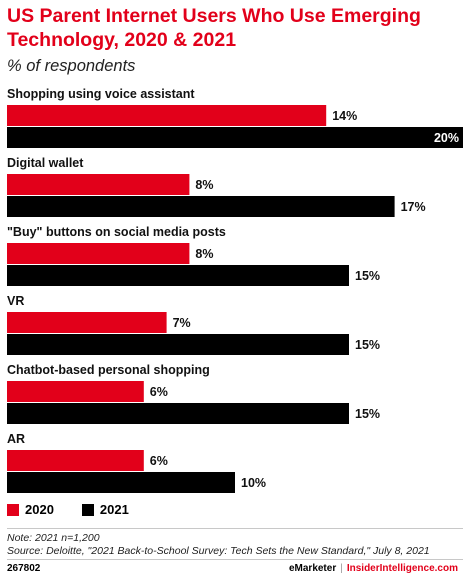 The image size is (470, 580). I want to click on legend: 2020 2021, so click(82, 509).